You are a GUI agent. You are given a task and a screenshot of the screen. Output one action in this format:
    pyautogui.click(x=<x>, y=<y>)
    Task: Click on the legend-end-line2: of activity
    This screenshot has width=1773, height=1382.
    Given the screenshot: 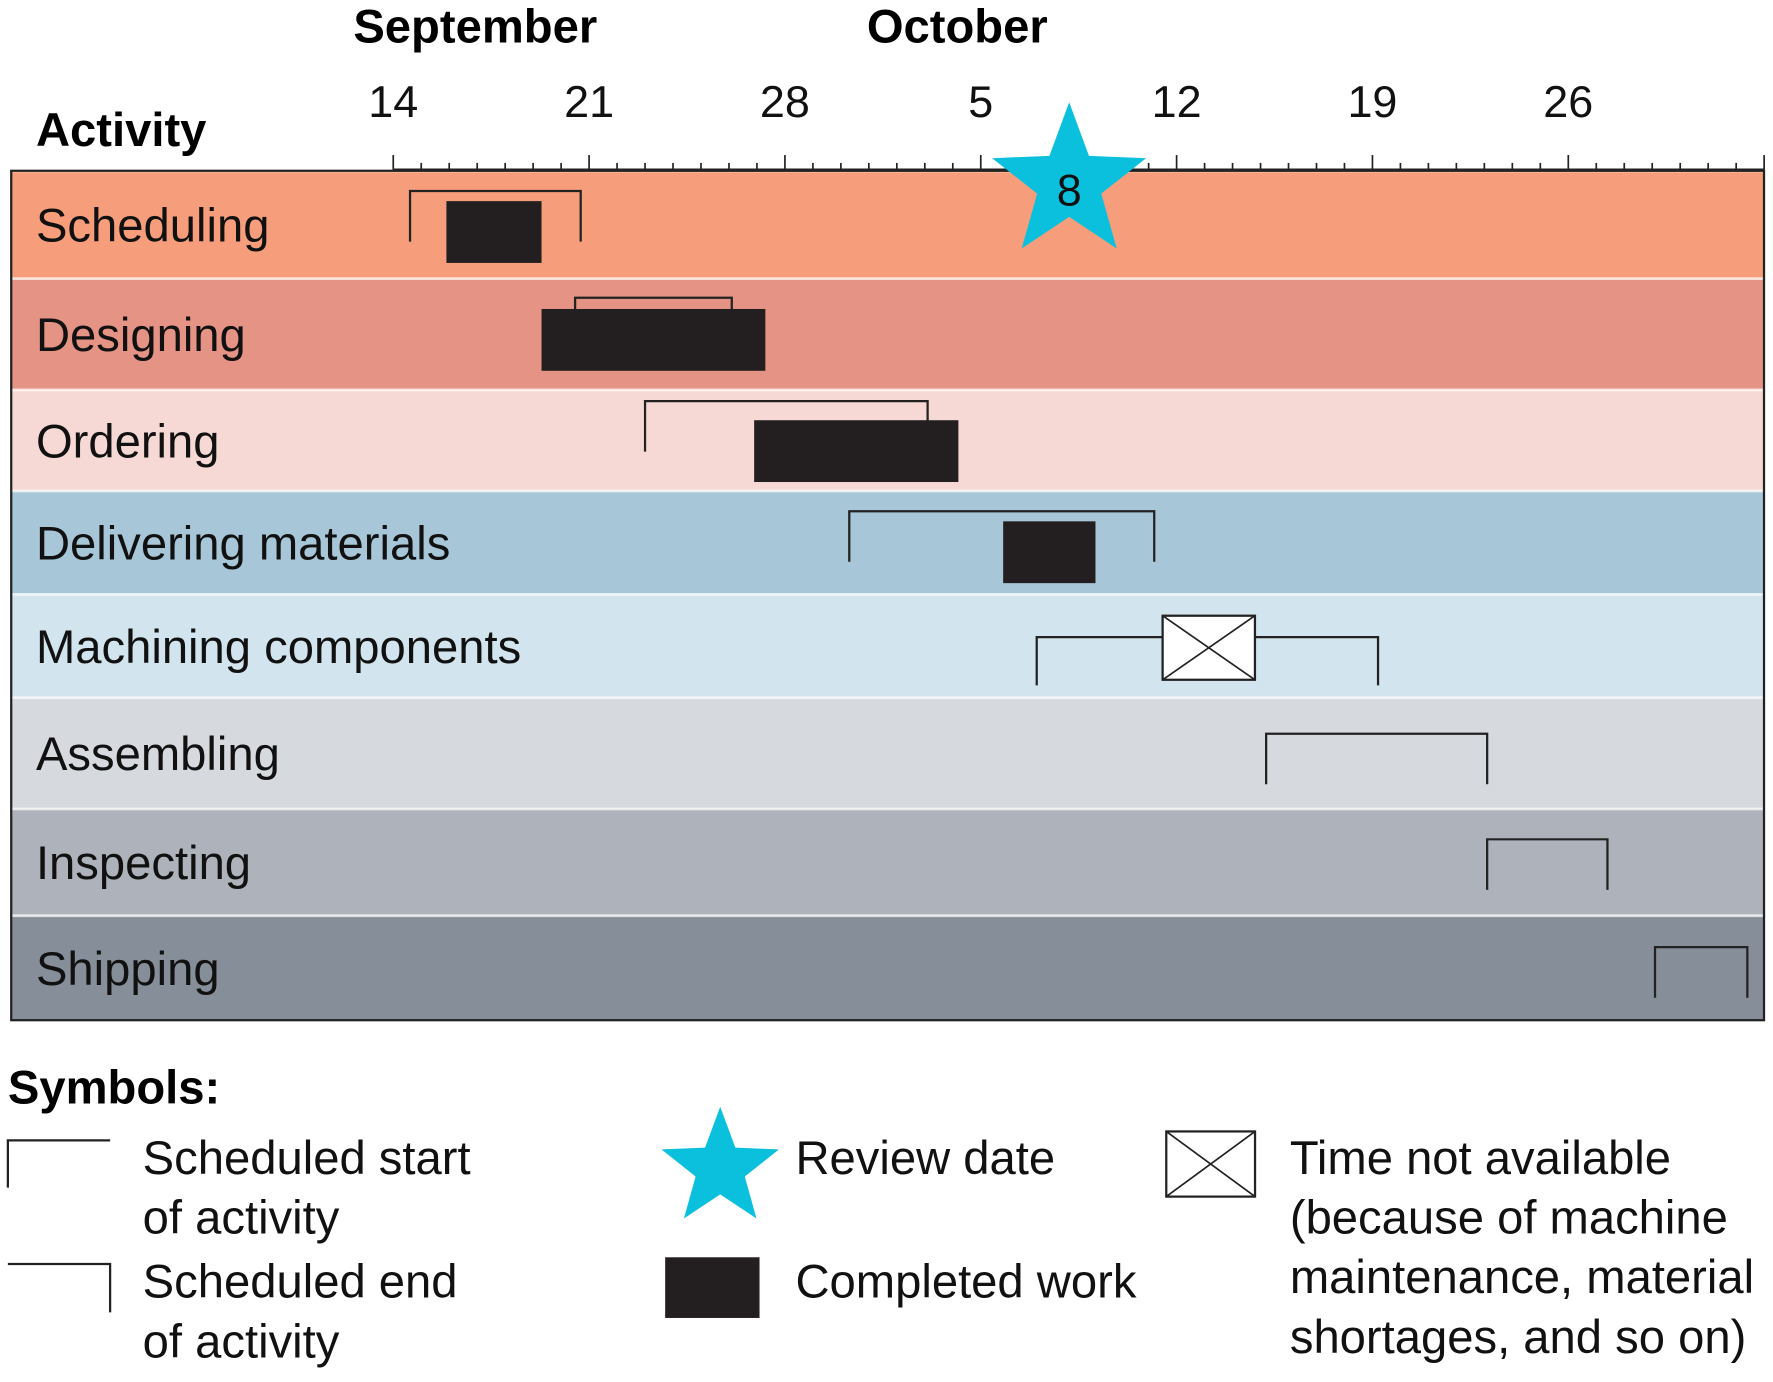 What is the action you would take?
    pyautogui.click(x=241, y=1341)
    